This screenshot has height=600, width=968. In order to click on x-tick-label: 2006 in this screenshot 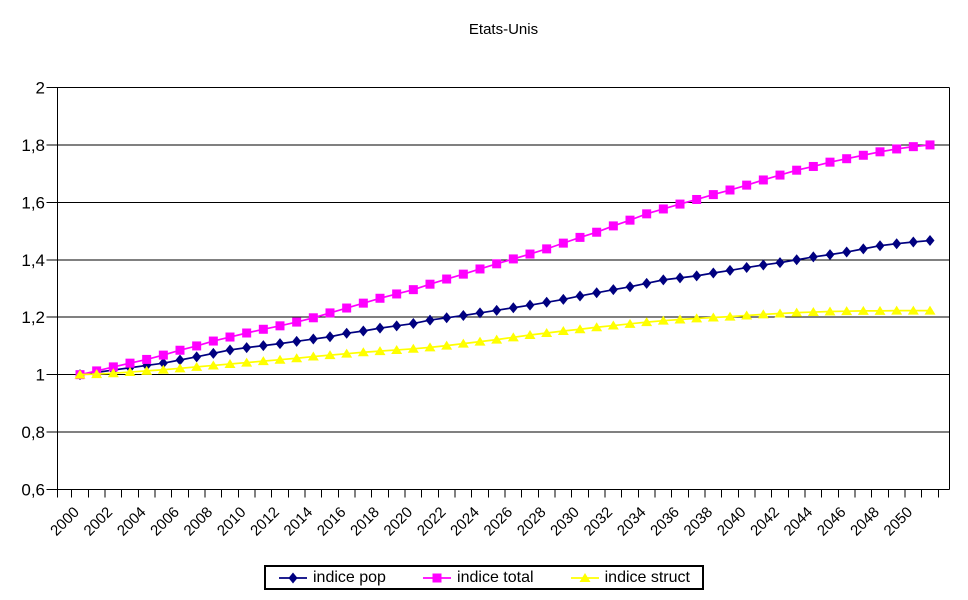, I will do `click(165, 522)`.